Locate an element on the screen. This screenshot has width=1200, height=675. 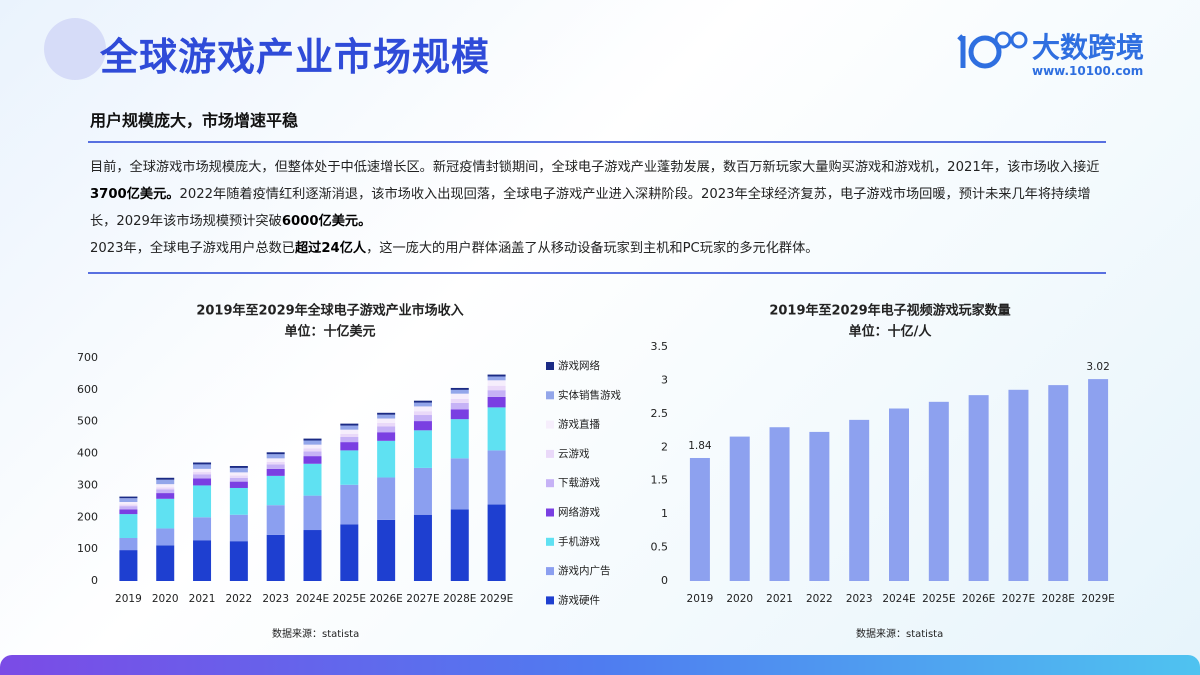
legend-label: 游戏硬件 is located at coordinates (579, 599).